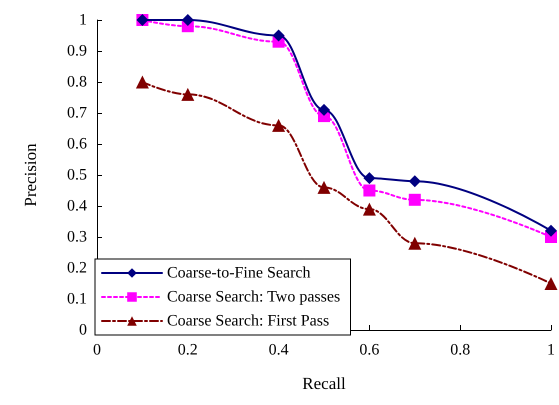  I want to click on y-tick-label: 0.5, so click(77, 175).